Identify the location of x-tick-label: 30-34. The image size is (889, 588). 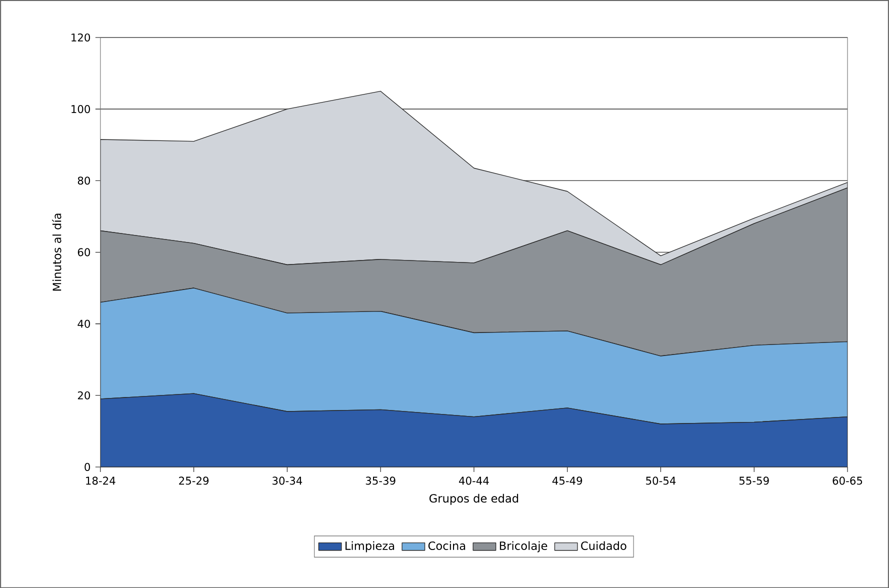
(287, 480).